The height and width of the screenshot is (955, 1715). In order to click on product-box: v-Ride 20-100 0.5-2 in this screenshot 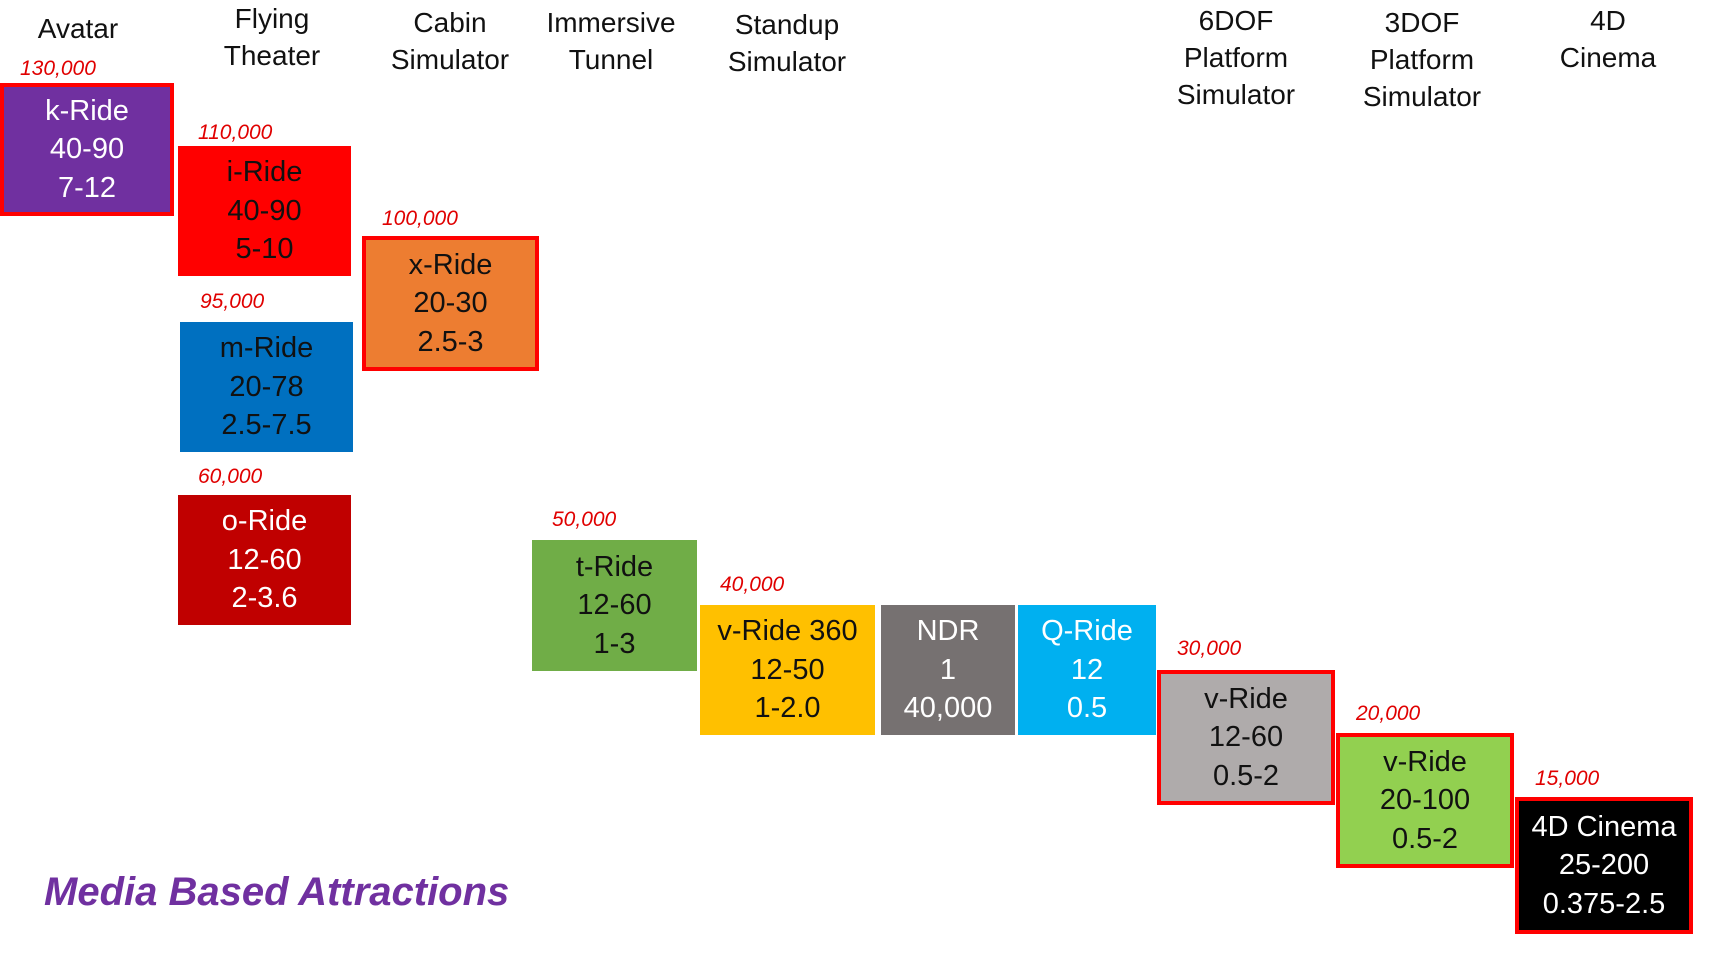, I will do `click(1425, 800)`.